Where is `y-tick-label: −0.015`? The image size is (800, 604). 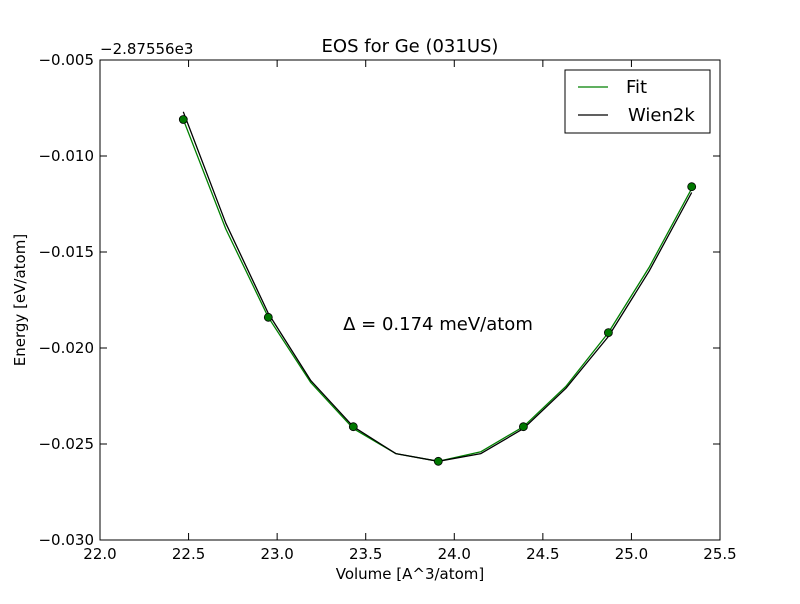 y-tick-label: −0.015 is located at coordinates (66, 252).